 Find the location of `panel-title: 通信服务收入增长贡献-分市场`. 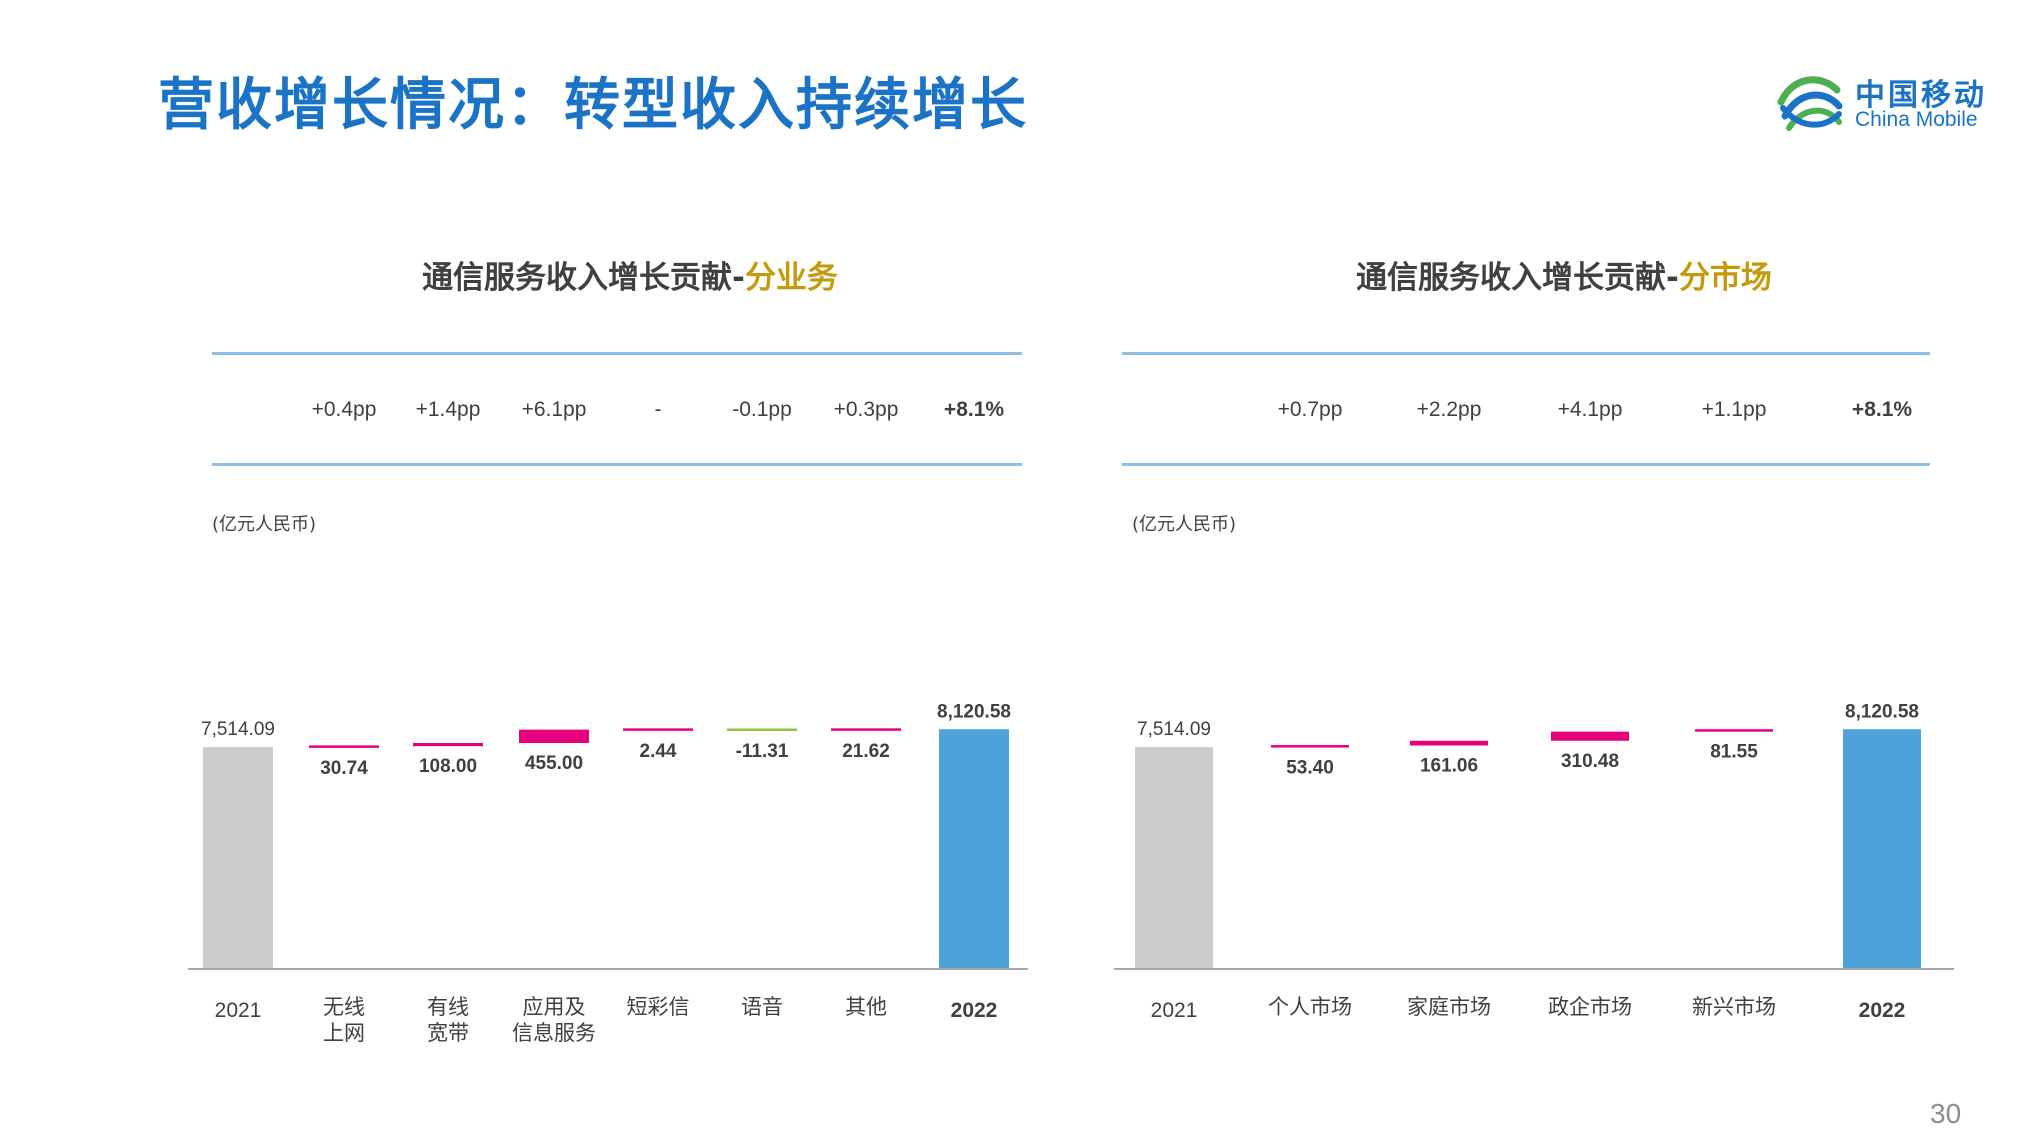

panel-title: 通信服务收入增长贡献-分市场 is located at coordinates (1564, 274).